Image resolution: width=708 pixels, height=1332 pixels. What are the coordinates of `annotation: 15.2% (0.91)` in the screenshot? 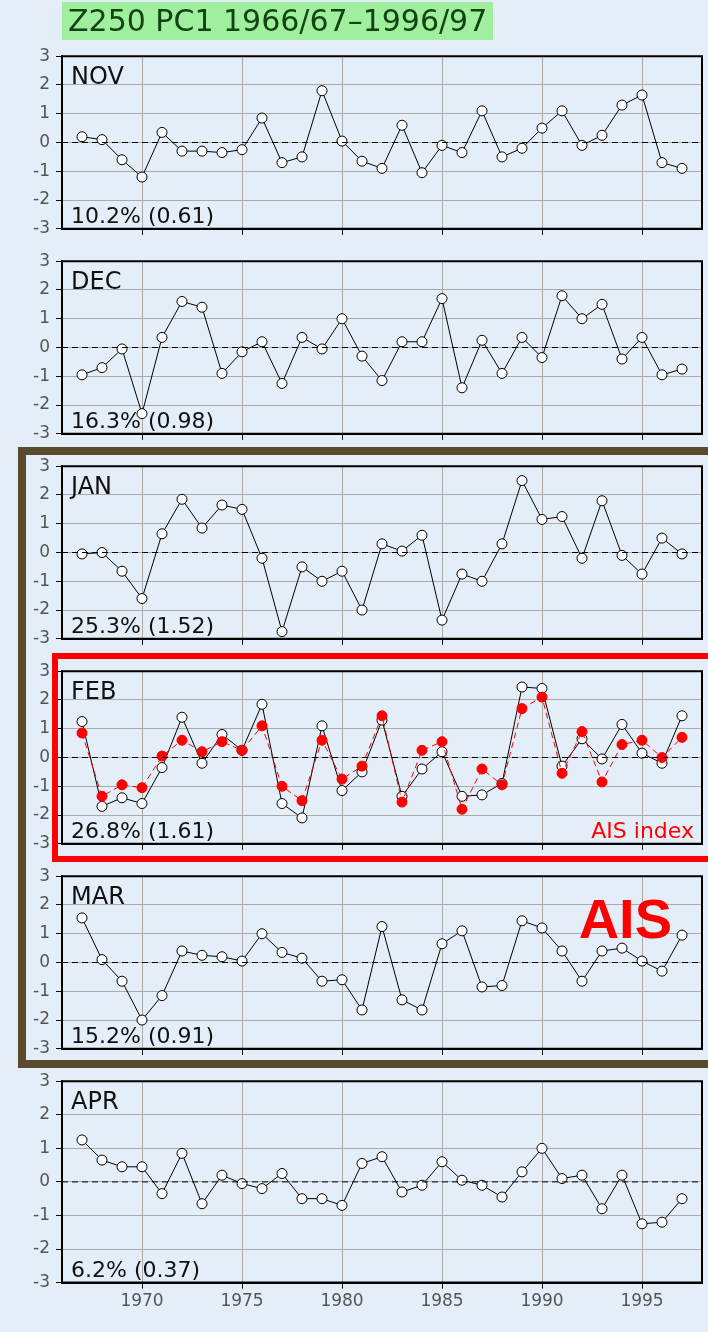 It's located at (143, 1035).